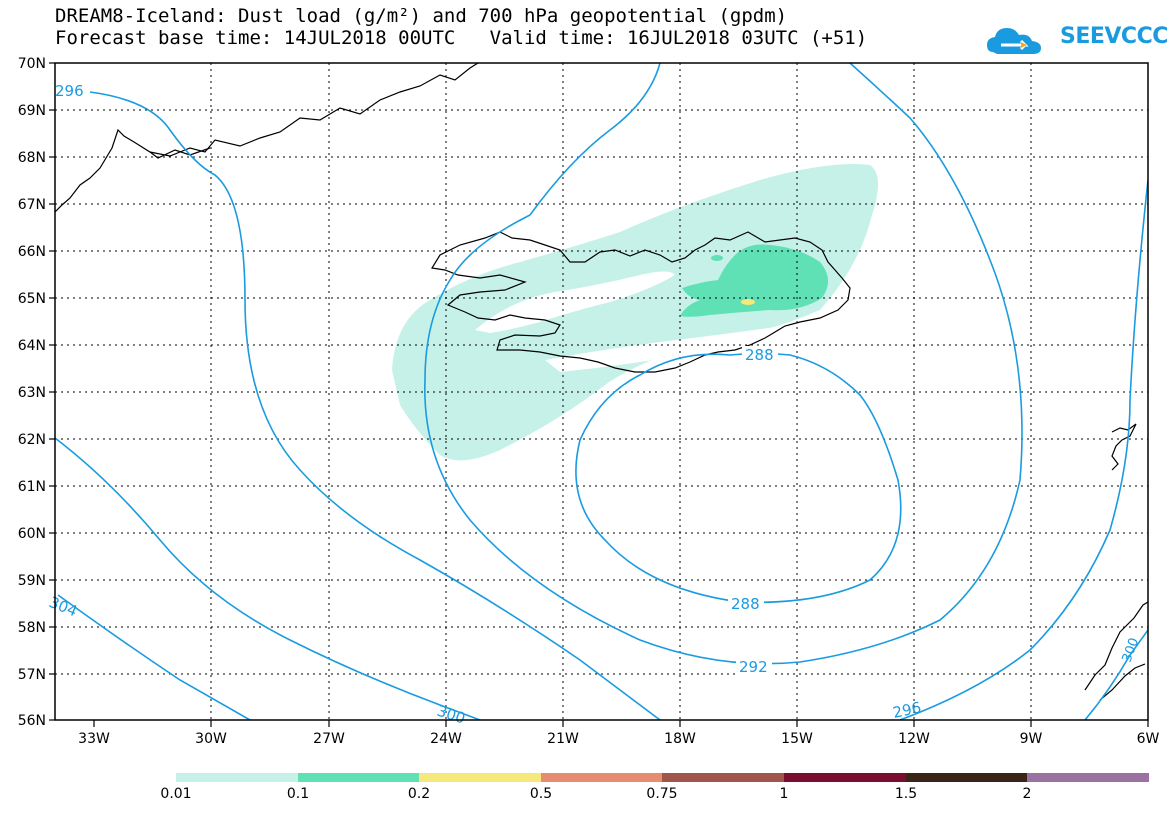  I want to click on lon-label: 24W, so click(446, 739).